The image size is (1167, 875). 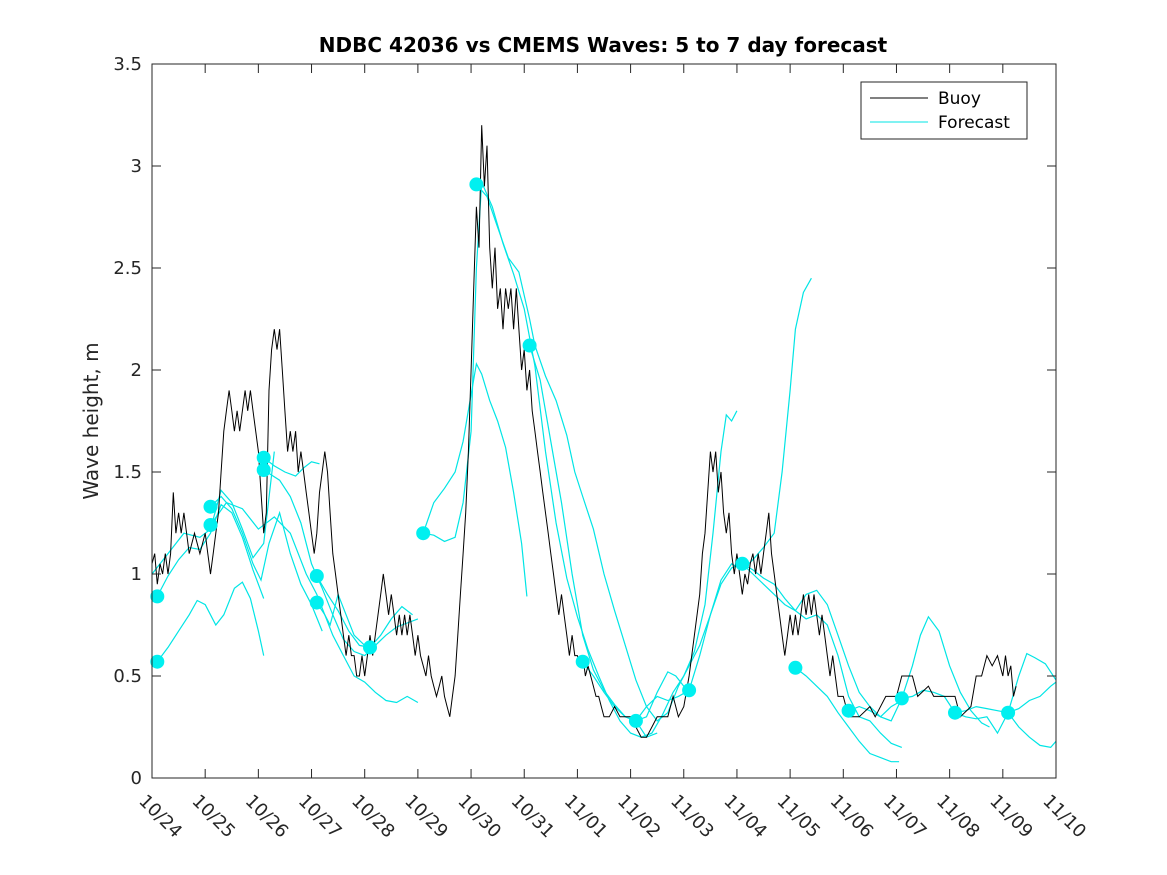 What do you see at coordinates (127, 64) in the screenshot?
I see `y-tick-label-7: 3.5` at bounding box center [127, 64].